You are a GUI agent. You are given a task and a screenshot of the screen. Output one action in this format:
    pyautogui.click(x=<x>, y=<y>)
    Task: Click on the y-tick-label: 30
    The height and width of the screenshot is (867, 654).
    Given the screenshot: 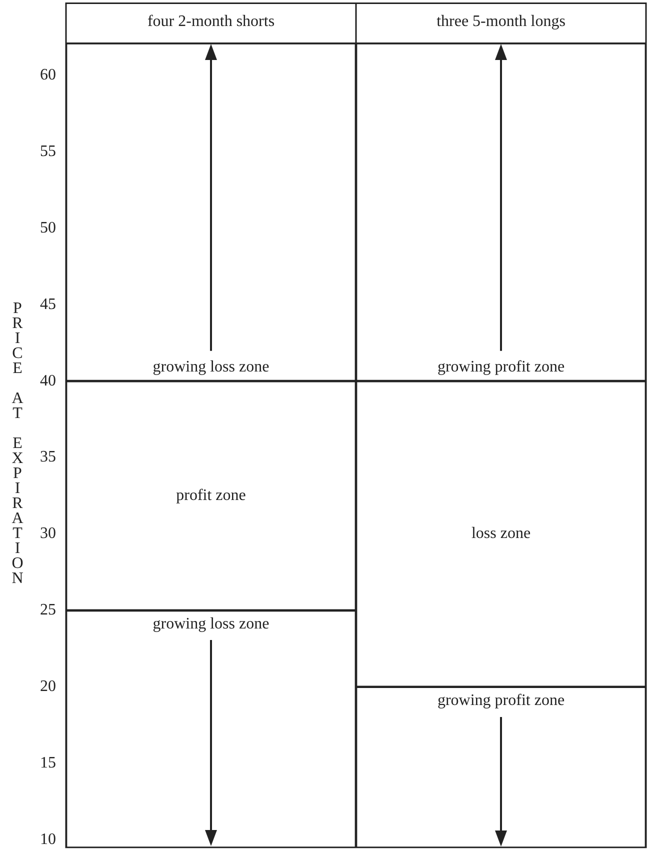 What is the action you would take?
    pyautogui.click(x=48, y=533)
    